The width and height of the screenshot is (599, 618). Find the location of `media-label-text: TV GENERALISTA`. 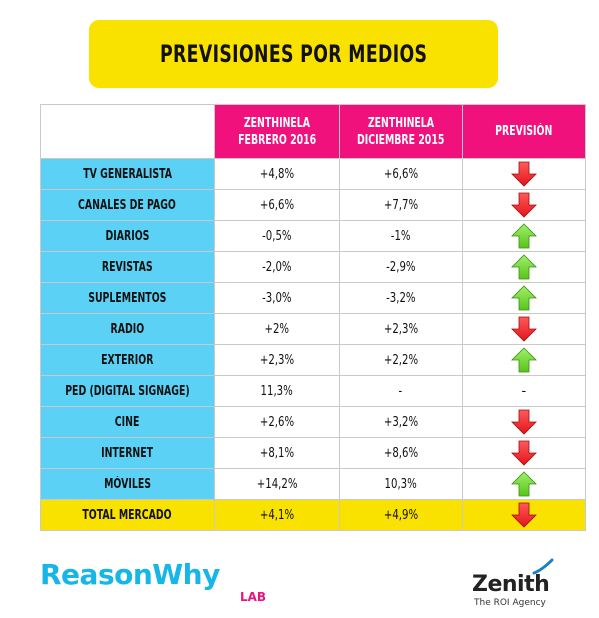

media-label-text: TV GENERALISTA is located at coordinates (127, 174).